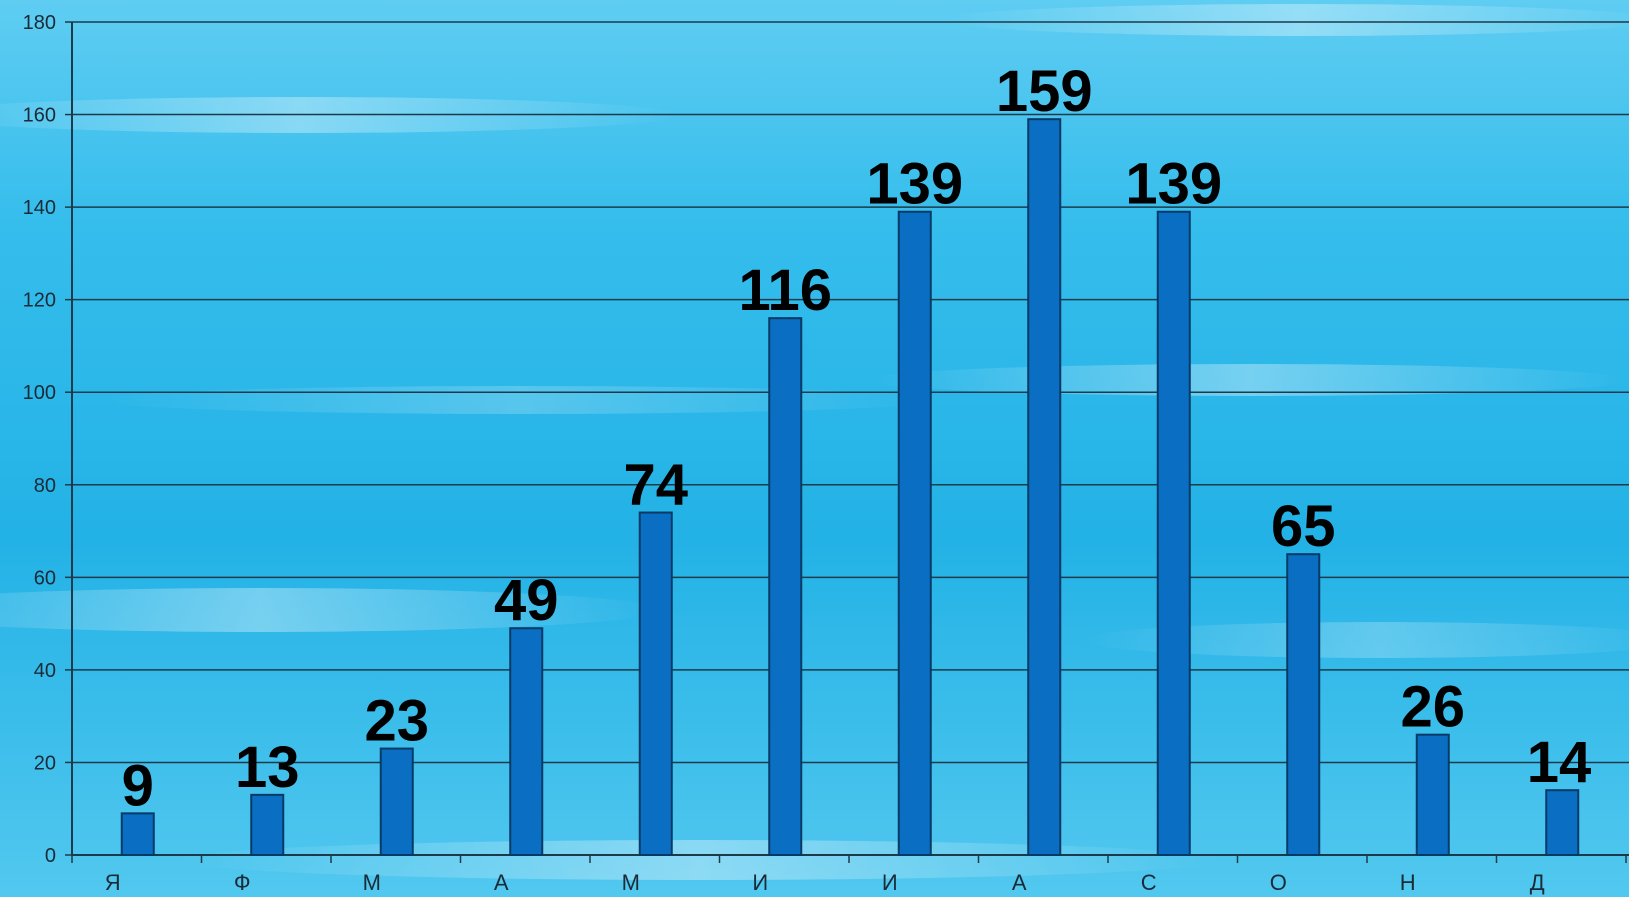 The image size is (1629, 897). What do you see at coordinates (45, 578) in the screenshot?
I see `y-tick-label: 60` at bounding box center [45, 578].